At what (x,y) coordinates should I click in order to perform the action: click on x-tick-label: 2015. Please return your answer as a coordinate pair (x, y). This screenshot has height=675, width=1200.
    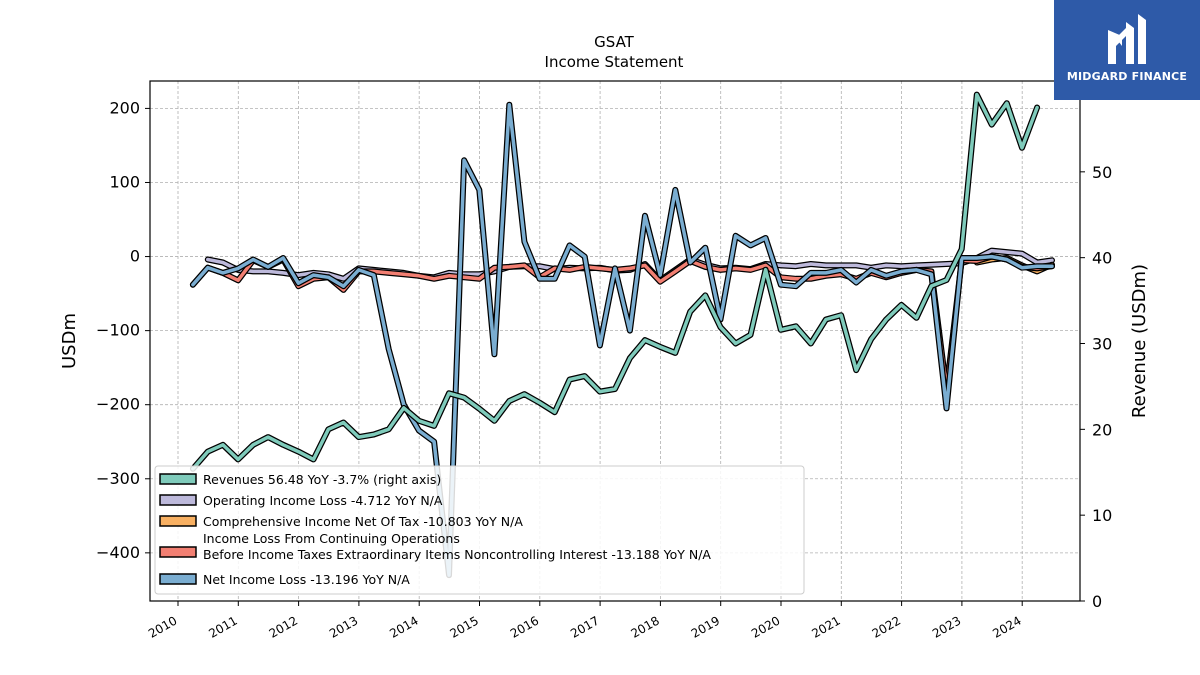
    Looking at the image, I should click on (464, 626).